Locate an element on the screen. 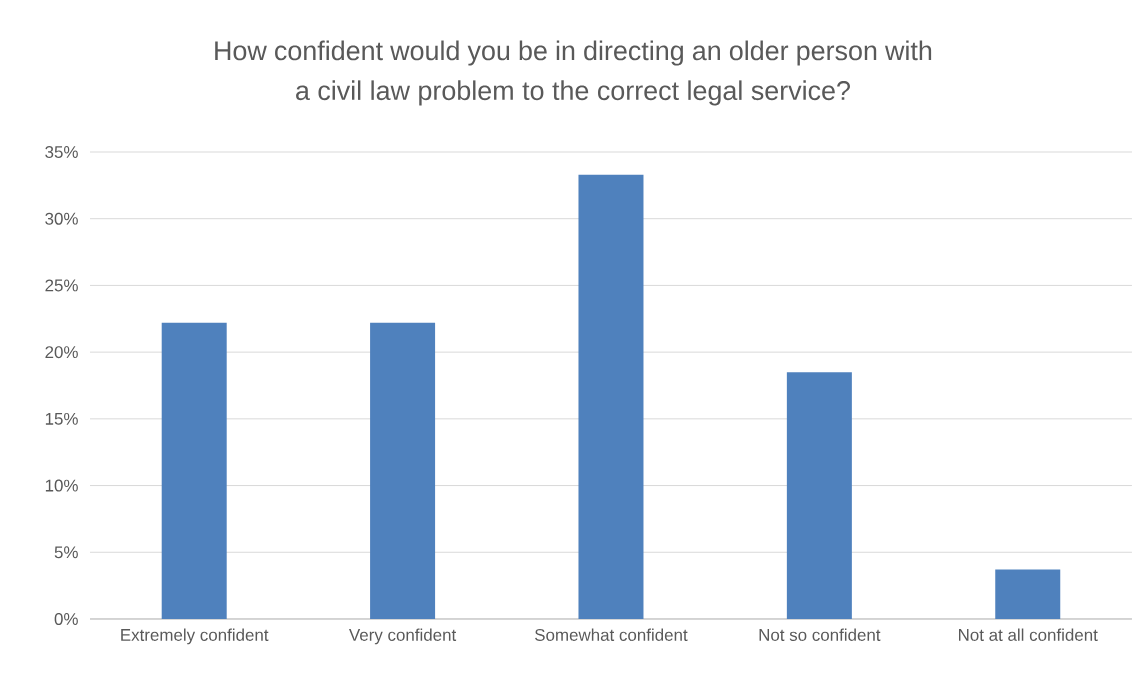 The image size is (1147, 673). x-tick-label: Not at all confident is located at coordinates (1028, 634).